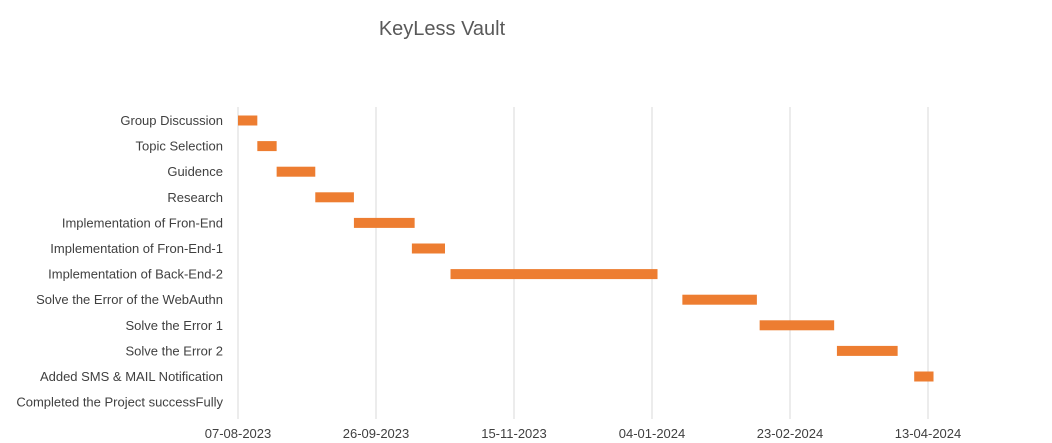  What do you see at coordinates (928, 433) in the screenshot?
I see `x-tick-label: 13-04-2024` at bounding box center [928, 433].